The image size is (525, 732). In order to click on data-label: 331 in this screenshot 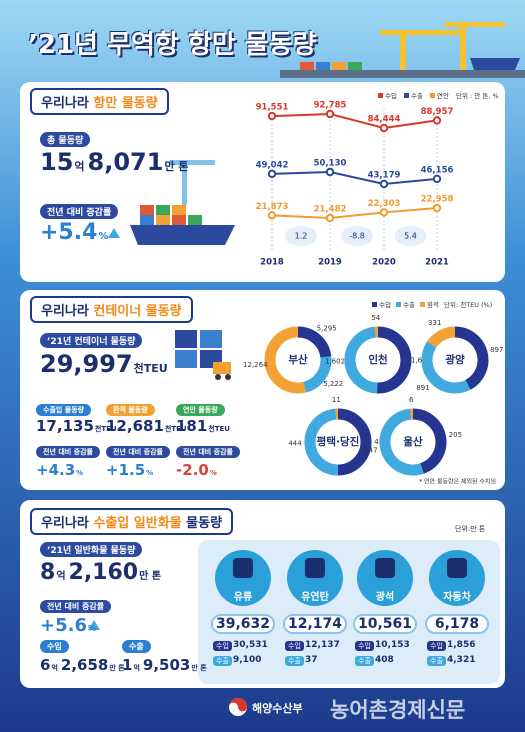, I will do `click(434, 323)`.